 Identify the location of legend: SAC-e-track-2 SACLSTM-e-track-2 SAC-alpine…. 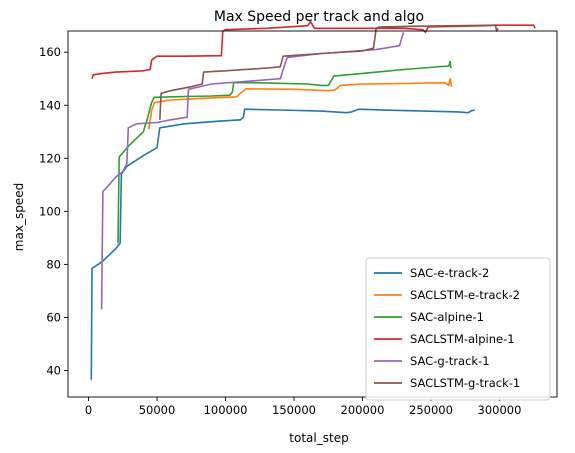
(458, 329).